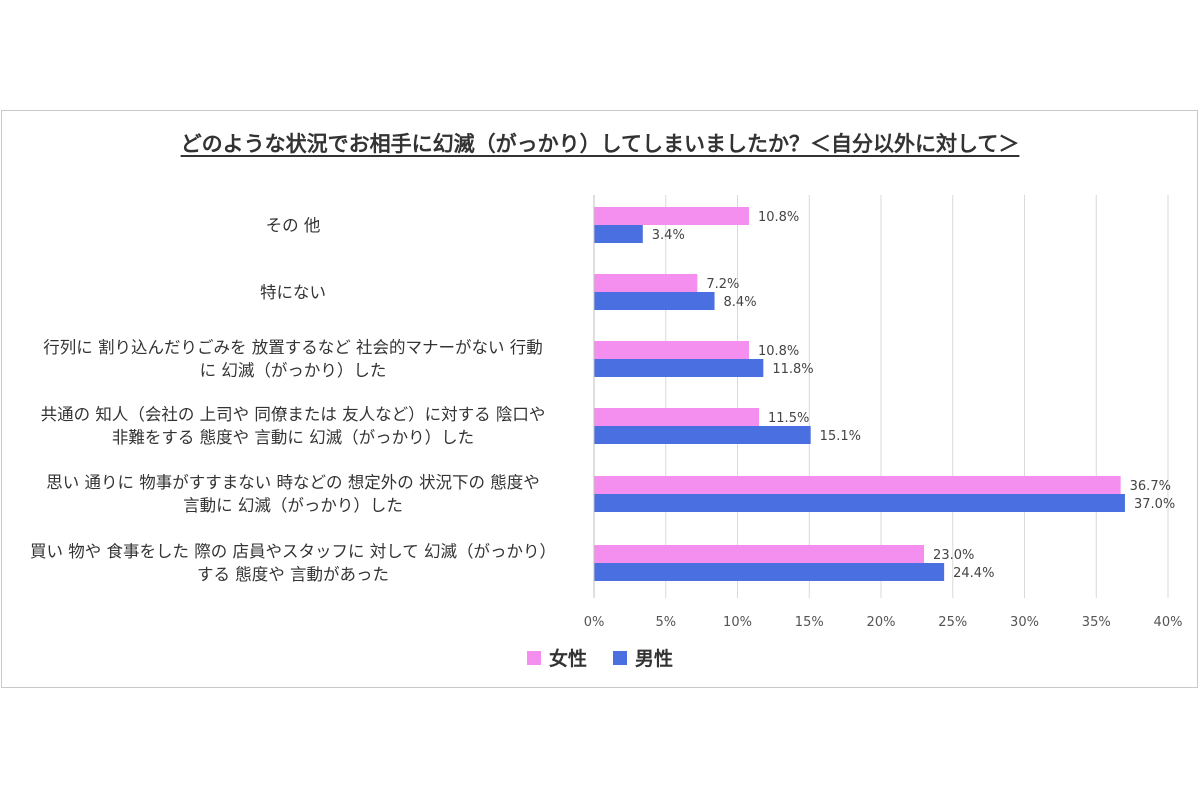  What do you see at coordinates (533, 657) in the screenshot?
I see `legend-swatch-female` at bounding box center [533, 657].